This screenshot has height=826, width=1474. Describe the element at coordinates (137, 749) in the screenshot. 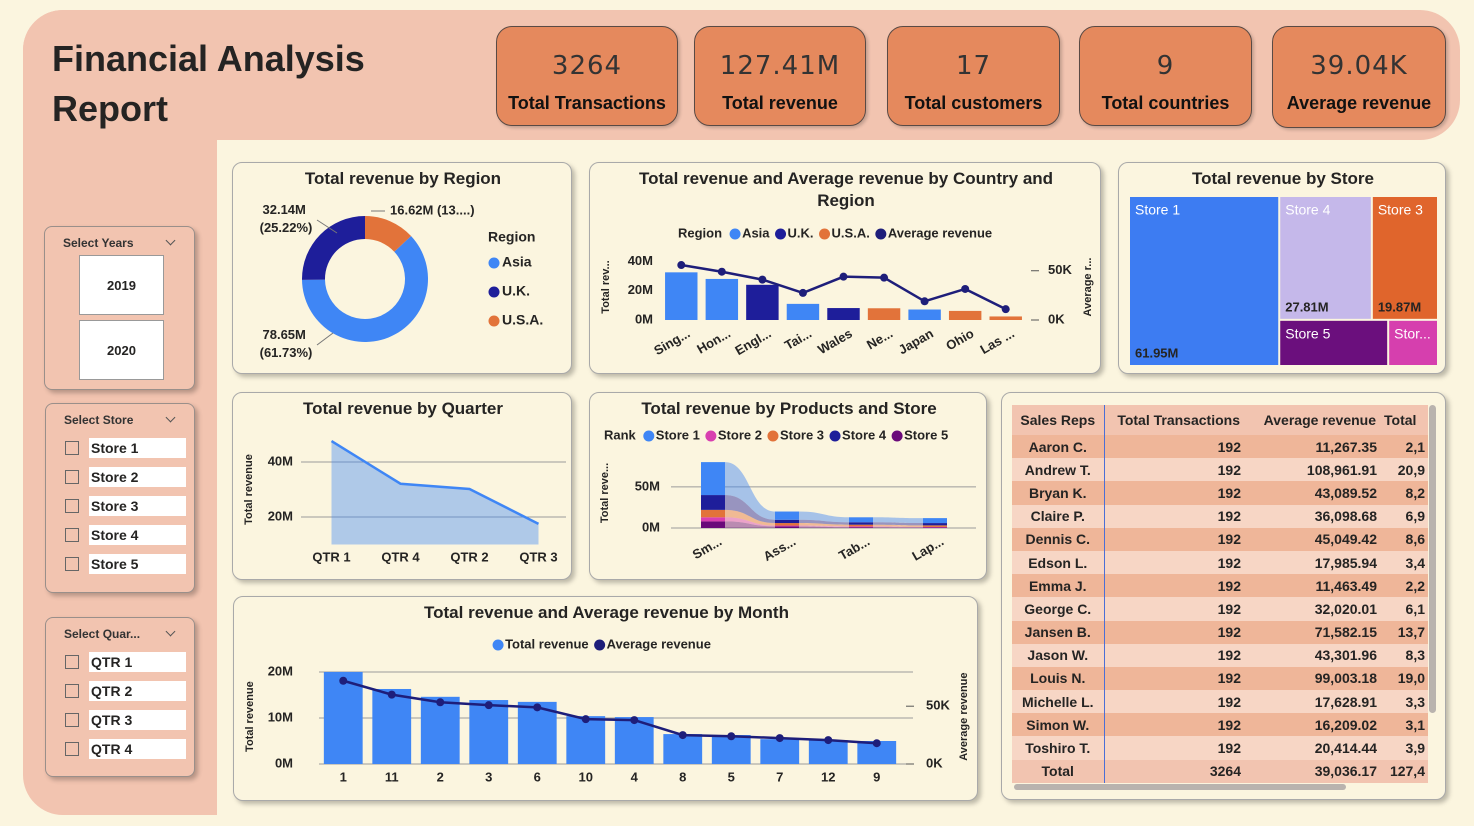

I see `checkbox-label: QTR 4` at that location.